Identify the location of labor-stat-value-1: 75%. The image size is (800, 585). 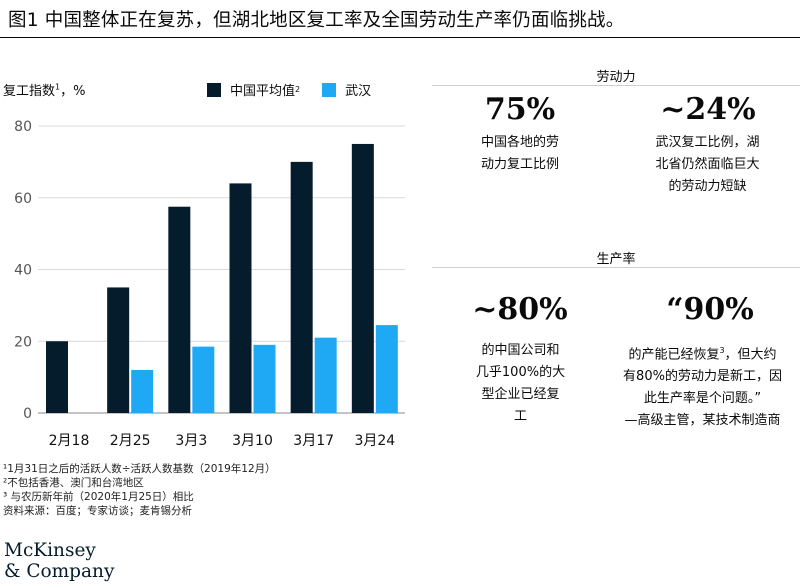
(520, 109).